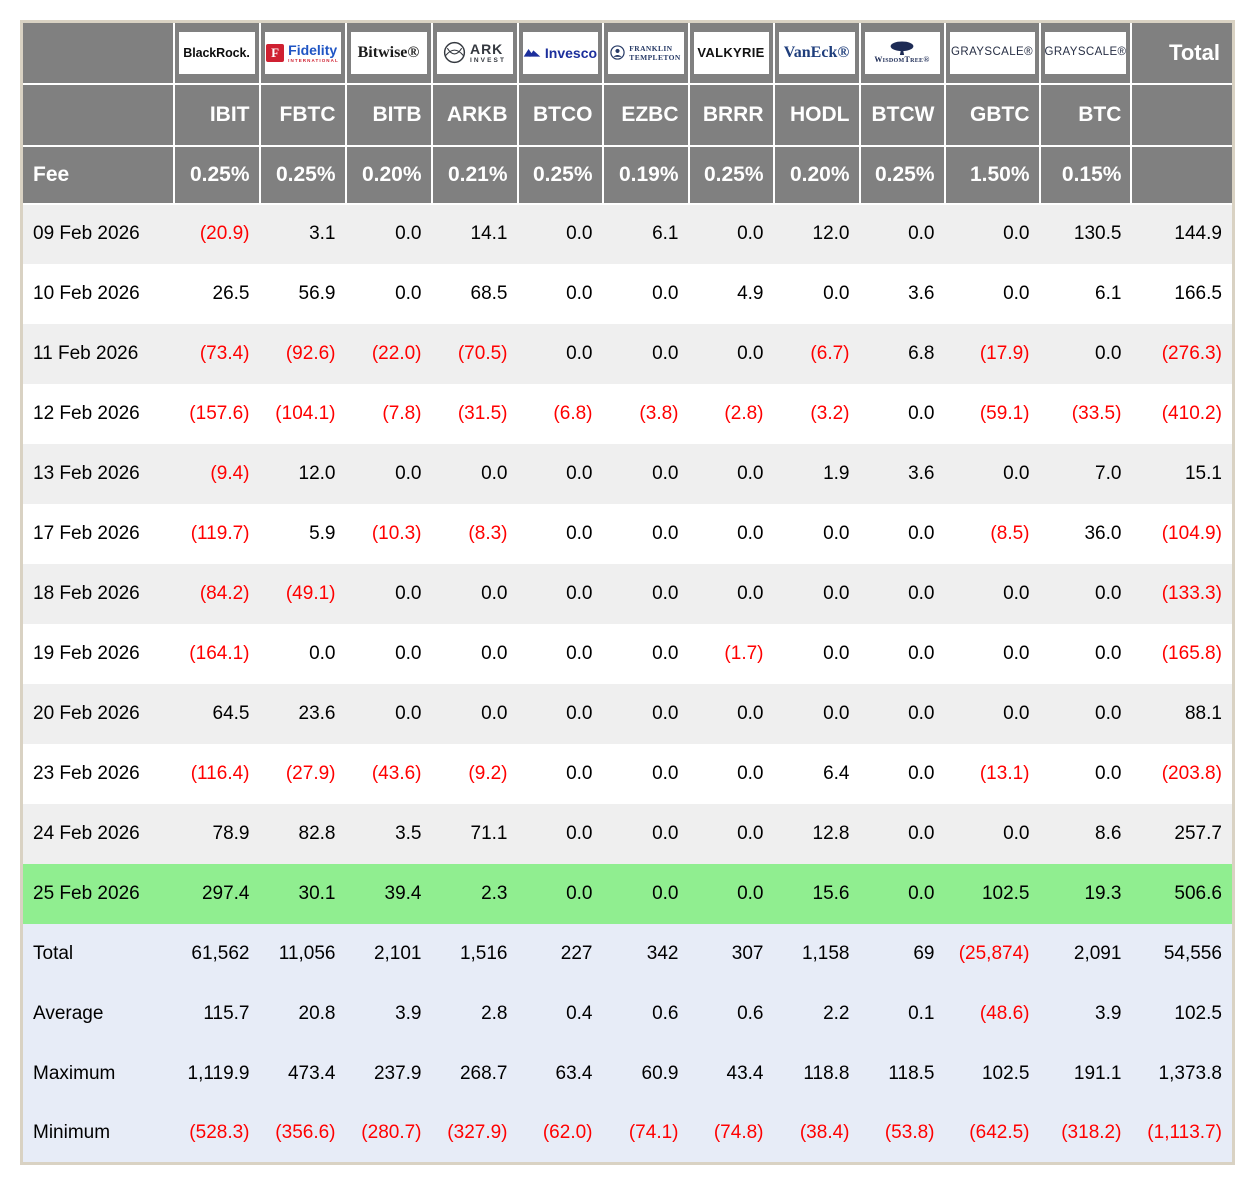 Image resolution: width=1242 pixels, height=1186 pixels. What do you see at coordinates (902, 175) in the screenshot?
I see `fee-cell-btcw: 0.25%` at bounding box center [902, 175].